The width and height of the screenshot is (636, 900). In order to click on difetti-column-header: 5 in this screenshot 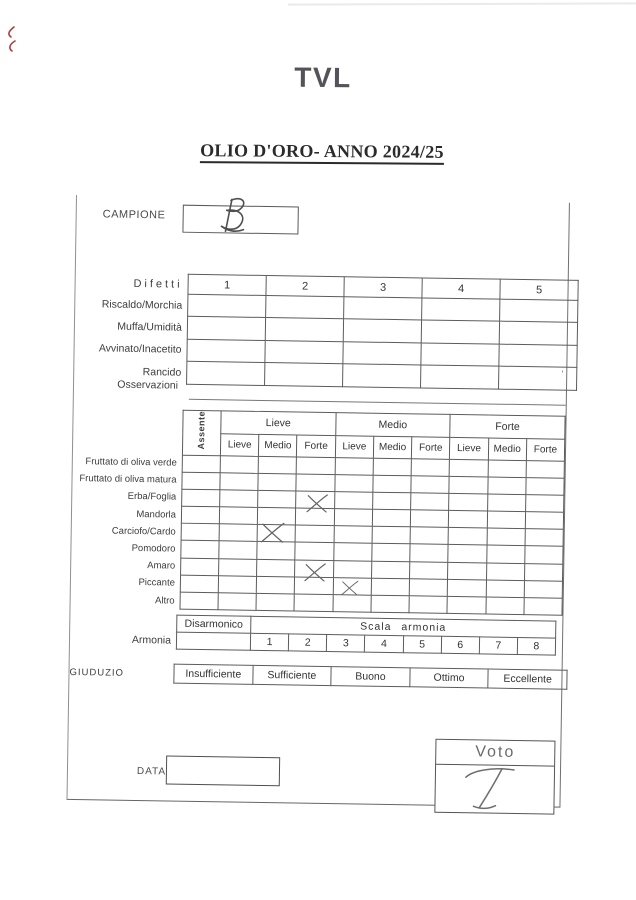, I will do `click(539, 290)`.